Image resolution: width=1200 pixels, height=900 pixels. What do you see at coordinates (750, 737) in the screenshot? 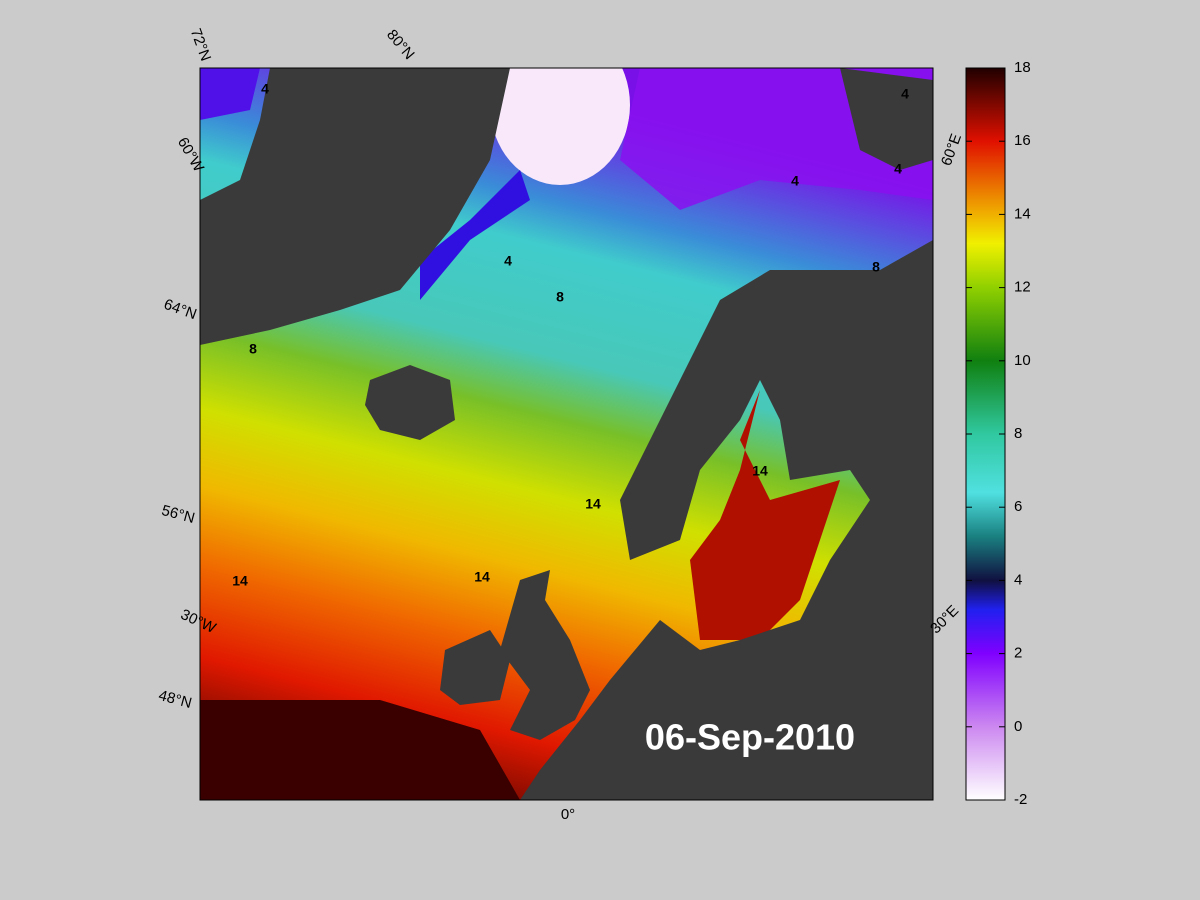
I see `date-label: 06-Sep-2010` at bounding box center [750, 737].